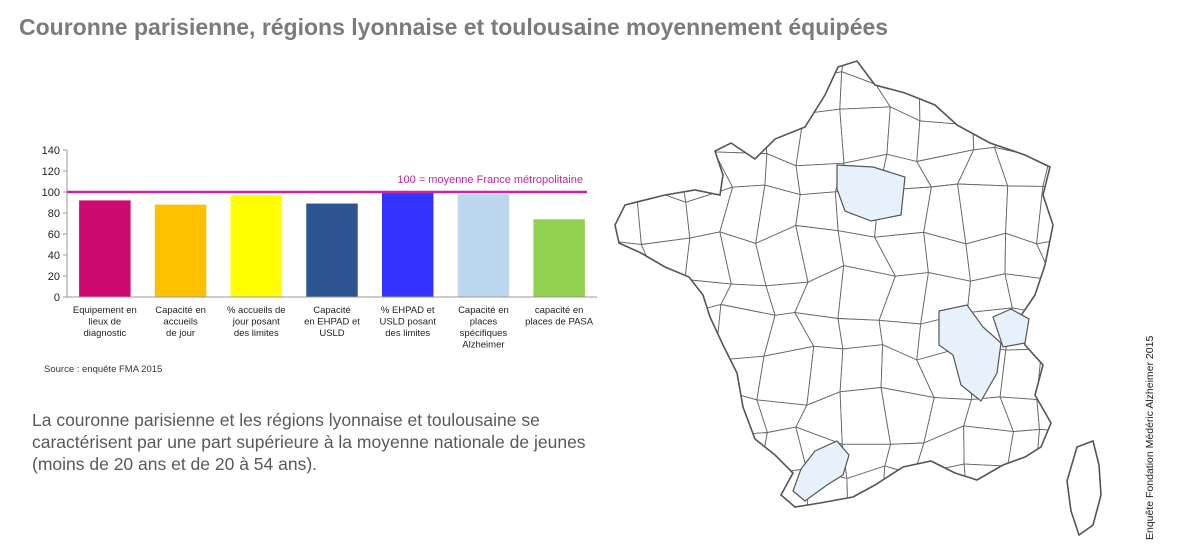 The height and width of the screenshot is (556, 1184). What do you see at coordinates (54, 277) in the screenshot?
I see `y-tick-label: 20` at bounding box center [54, 277].